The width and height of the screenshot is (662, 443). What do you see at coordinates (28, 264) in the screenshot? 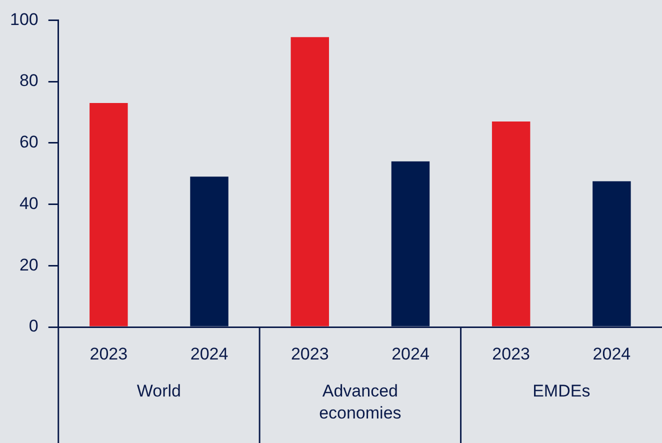
I see `y-tick-label: 20` at bounding box center [28, 264].